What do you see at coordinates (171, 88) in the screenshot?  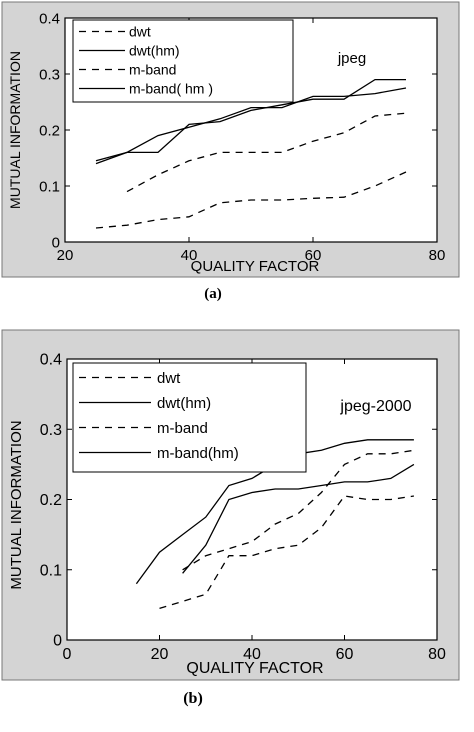 I see `legend-label: m-band( hm )` at bounding box center [171, 88].